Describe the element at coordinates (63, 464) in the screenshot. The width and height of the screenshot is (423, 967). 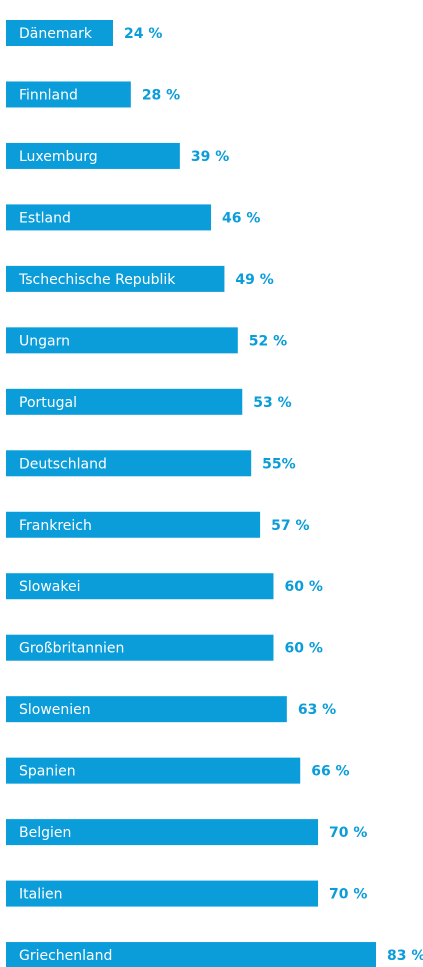
I see `category-label: Deutschland` at that location.